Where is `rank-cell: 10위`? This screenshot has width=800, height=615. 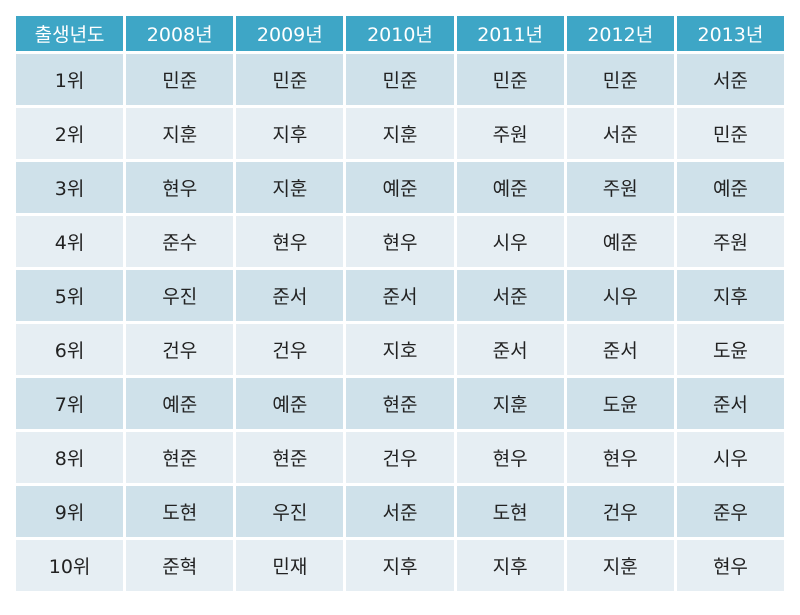
rank-cell: 10위 is located at coordinates (70, 565).